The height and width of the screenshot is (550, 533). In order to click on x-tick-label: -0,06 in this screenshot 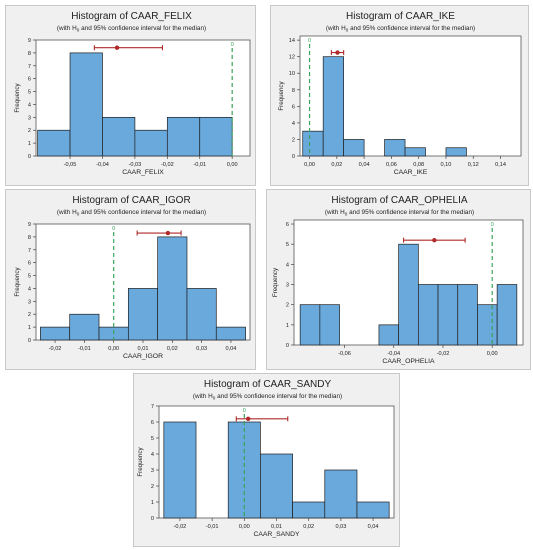, I will do `click(344, 354)`.